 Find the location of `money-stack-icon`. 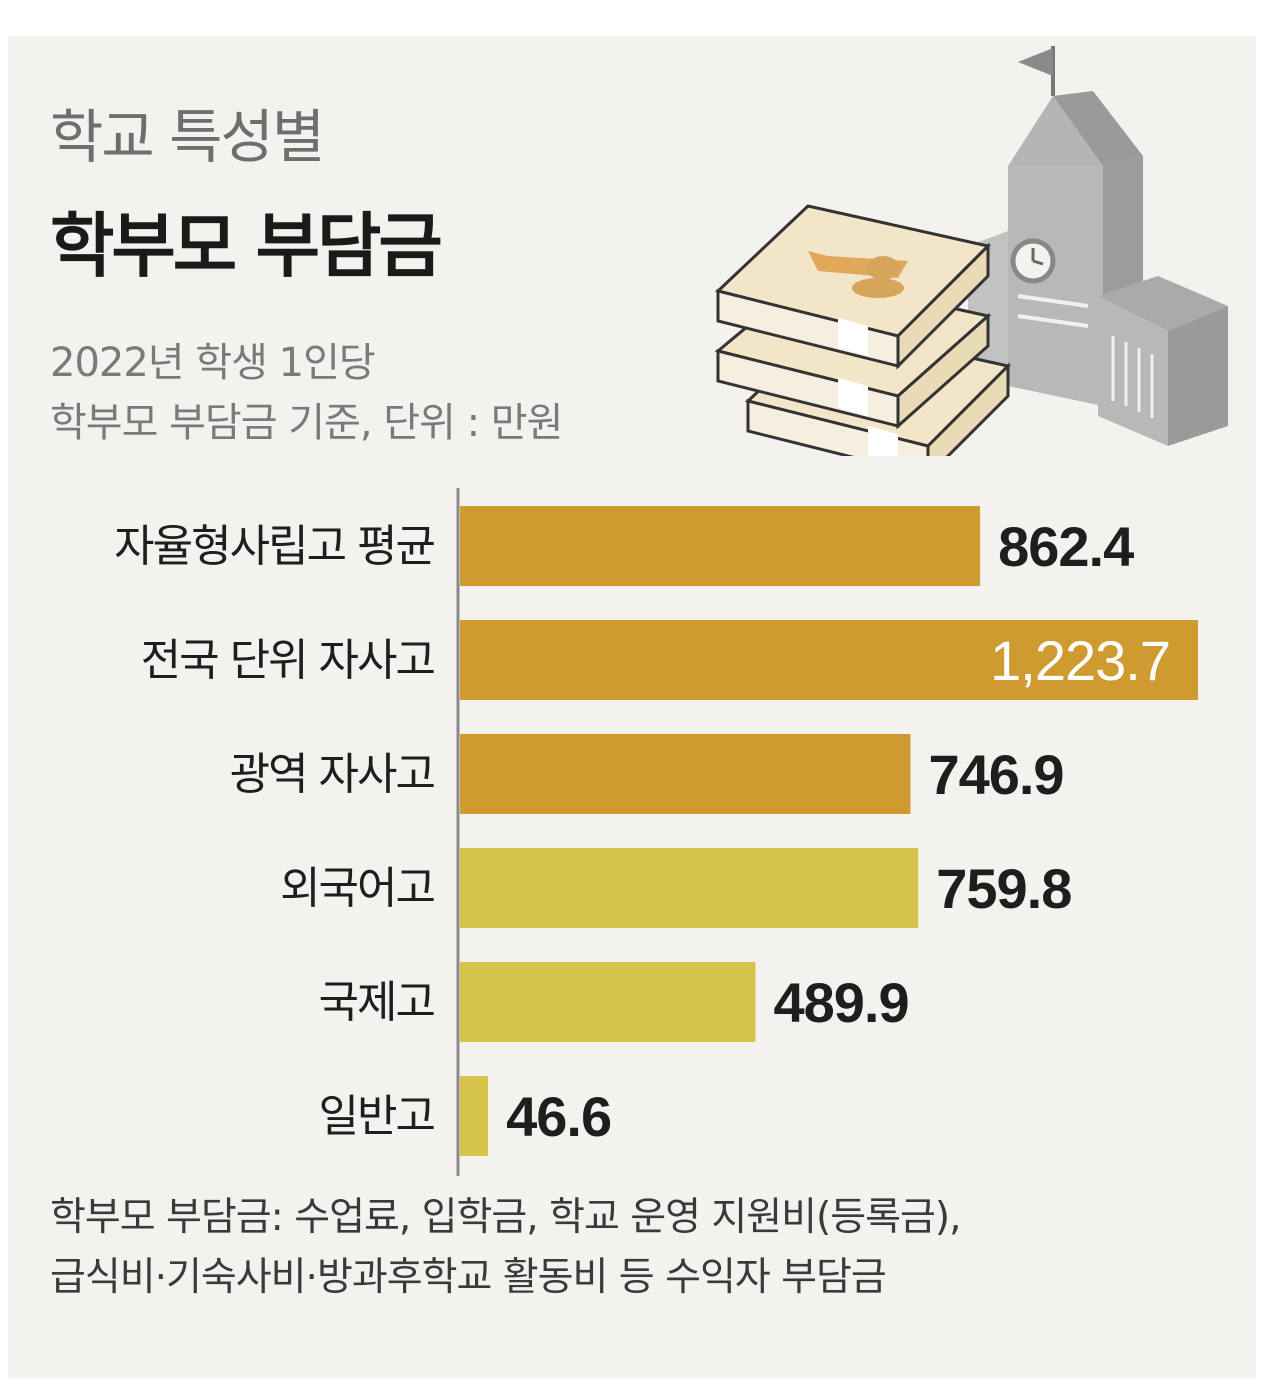

money-stack-icon is located at coordinates (862, 330).